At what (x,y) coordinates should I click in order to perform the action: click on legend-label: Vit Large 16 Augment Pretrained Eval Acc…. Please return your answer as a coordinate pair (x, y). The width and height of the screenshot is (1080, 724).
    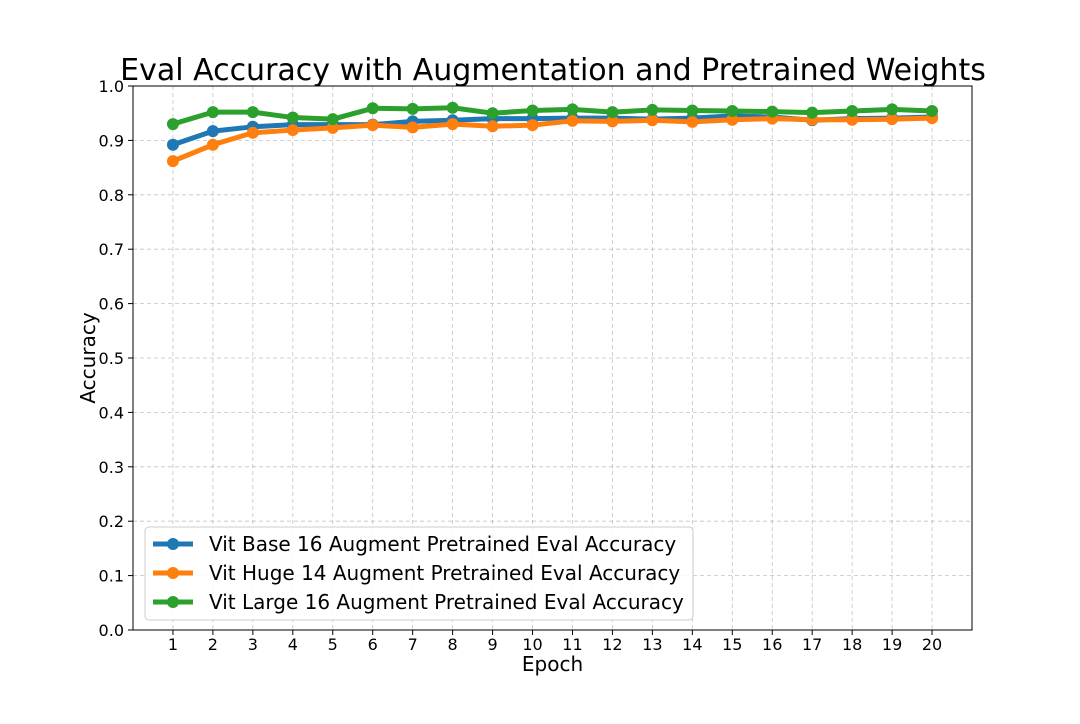
    Looking at the image, I should click on (446, 602).